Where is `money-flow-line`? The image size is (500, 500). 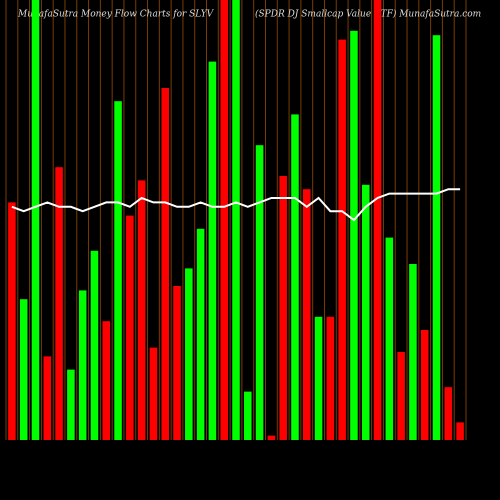
money-flow-line is located at coordinates (236, 205).